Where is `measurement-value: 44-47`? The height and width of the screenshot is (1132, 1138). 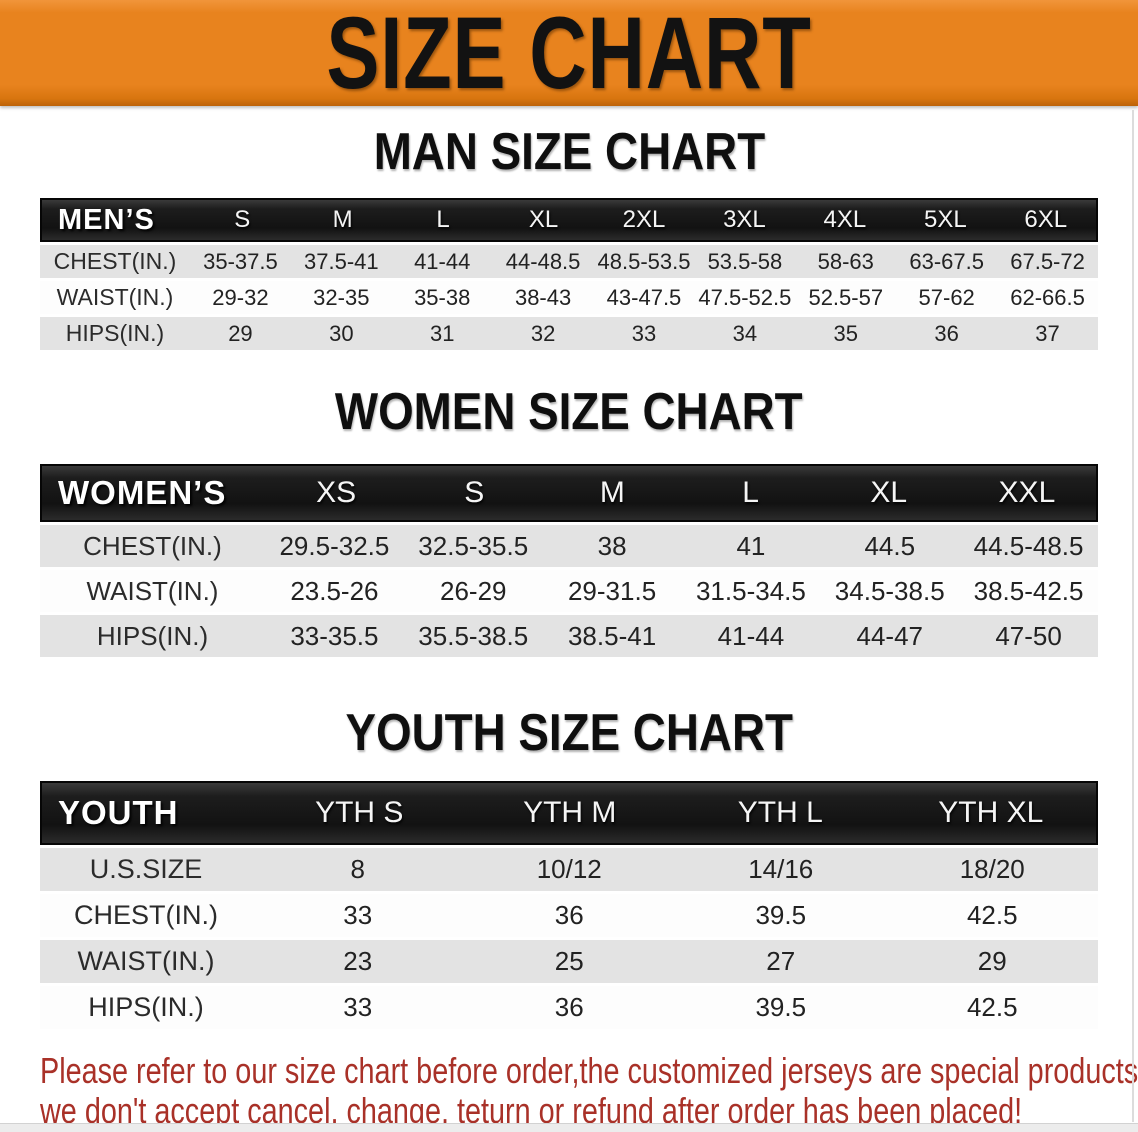
measurement-value: 44-47 is located at coordinates (889, 635).